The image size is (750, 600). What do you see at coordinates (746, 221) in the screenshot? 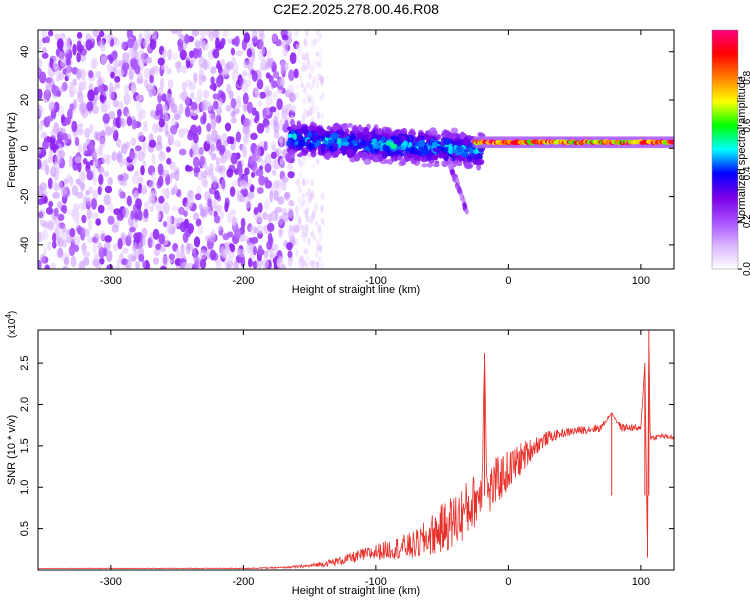
I see `colorbar-tick-label: 0.2` at bounding box center [746, 221].